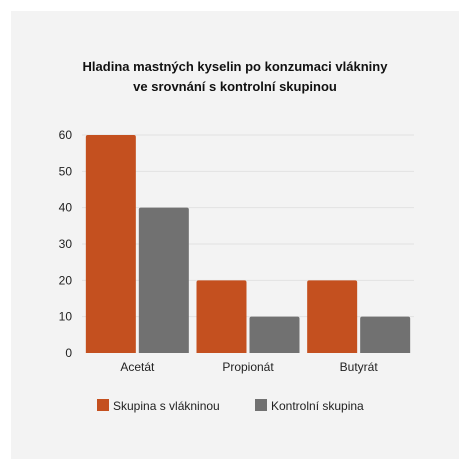 This screenshot has height=470, width=470. I want to click on y-tick-label: 60, so click(66, 135).